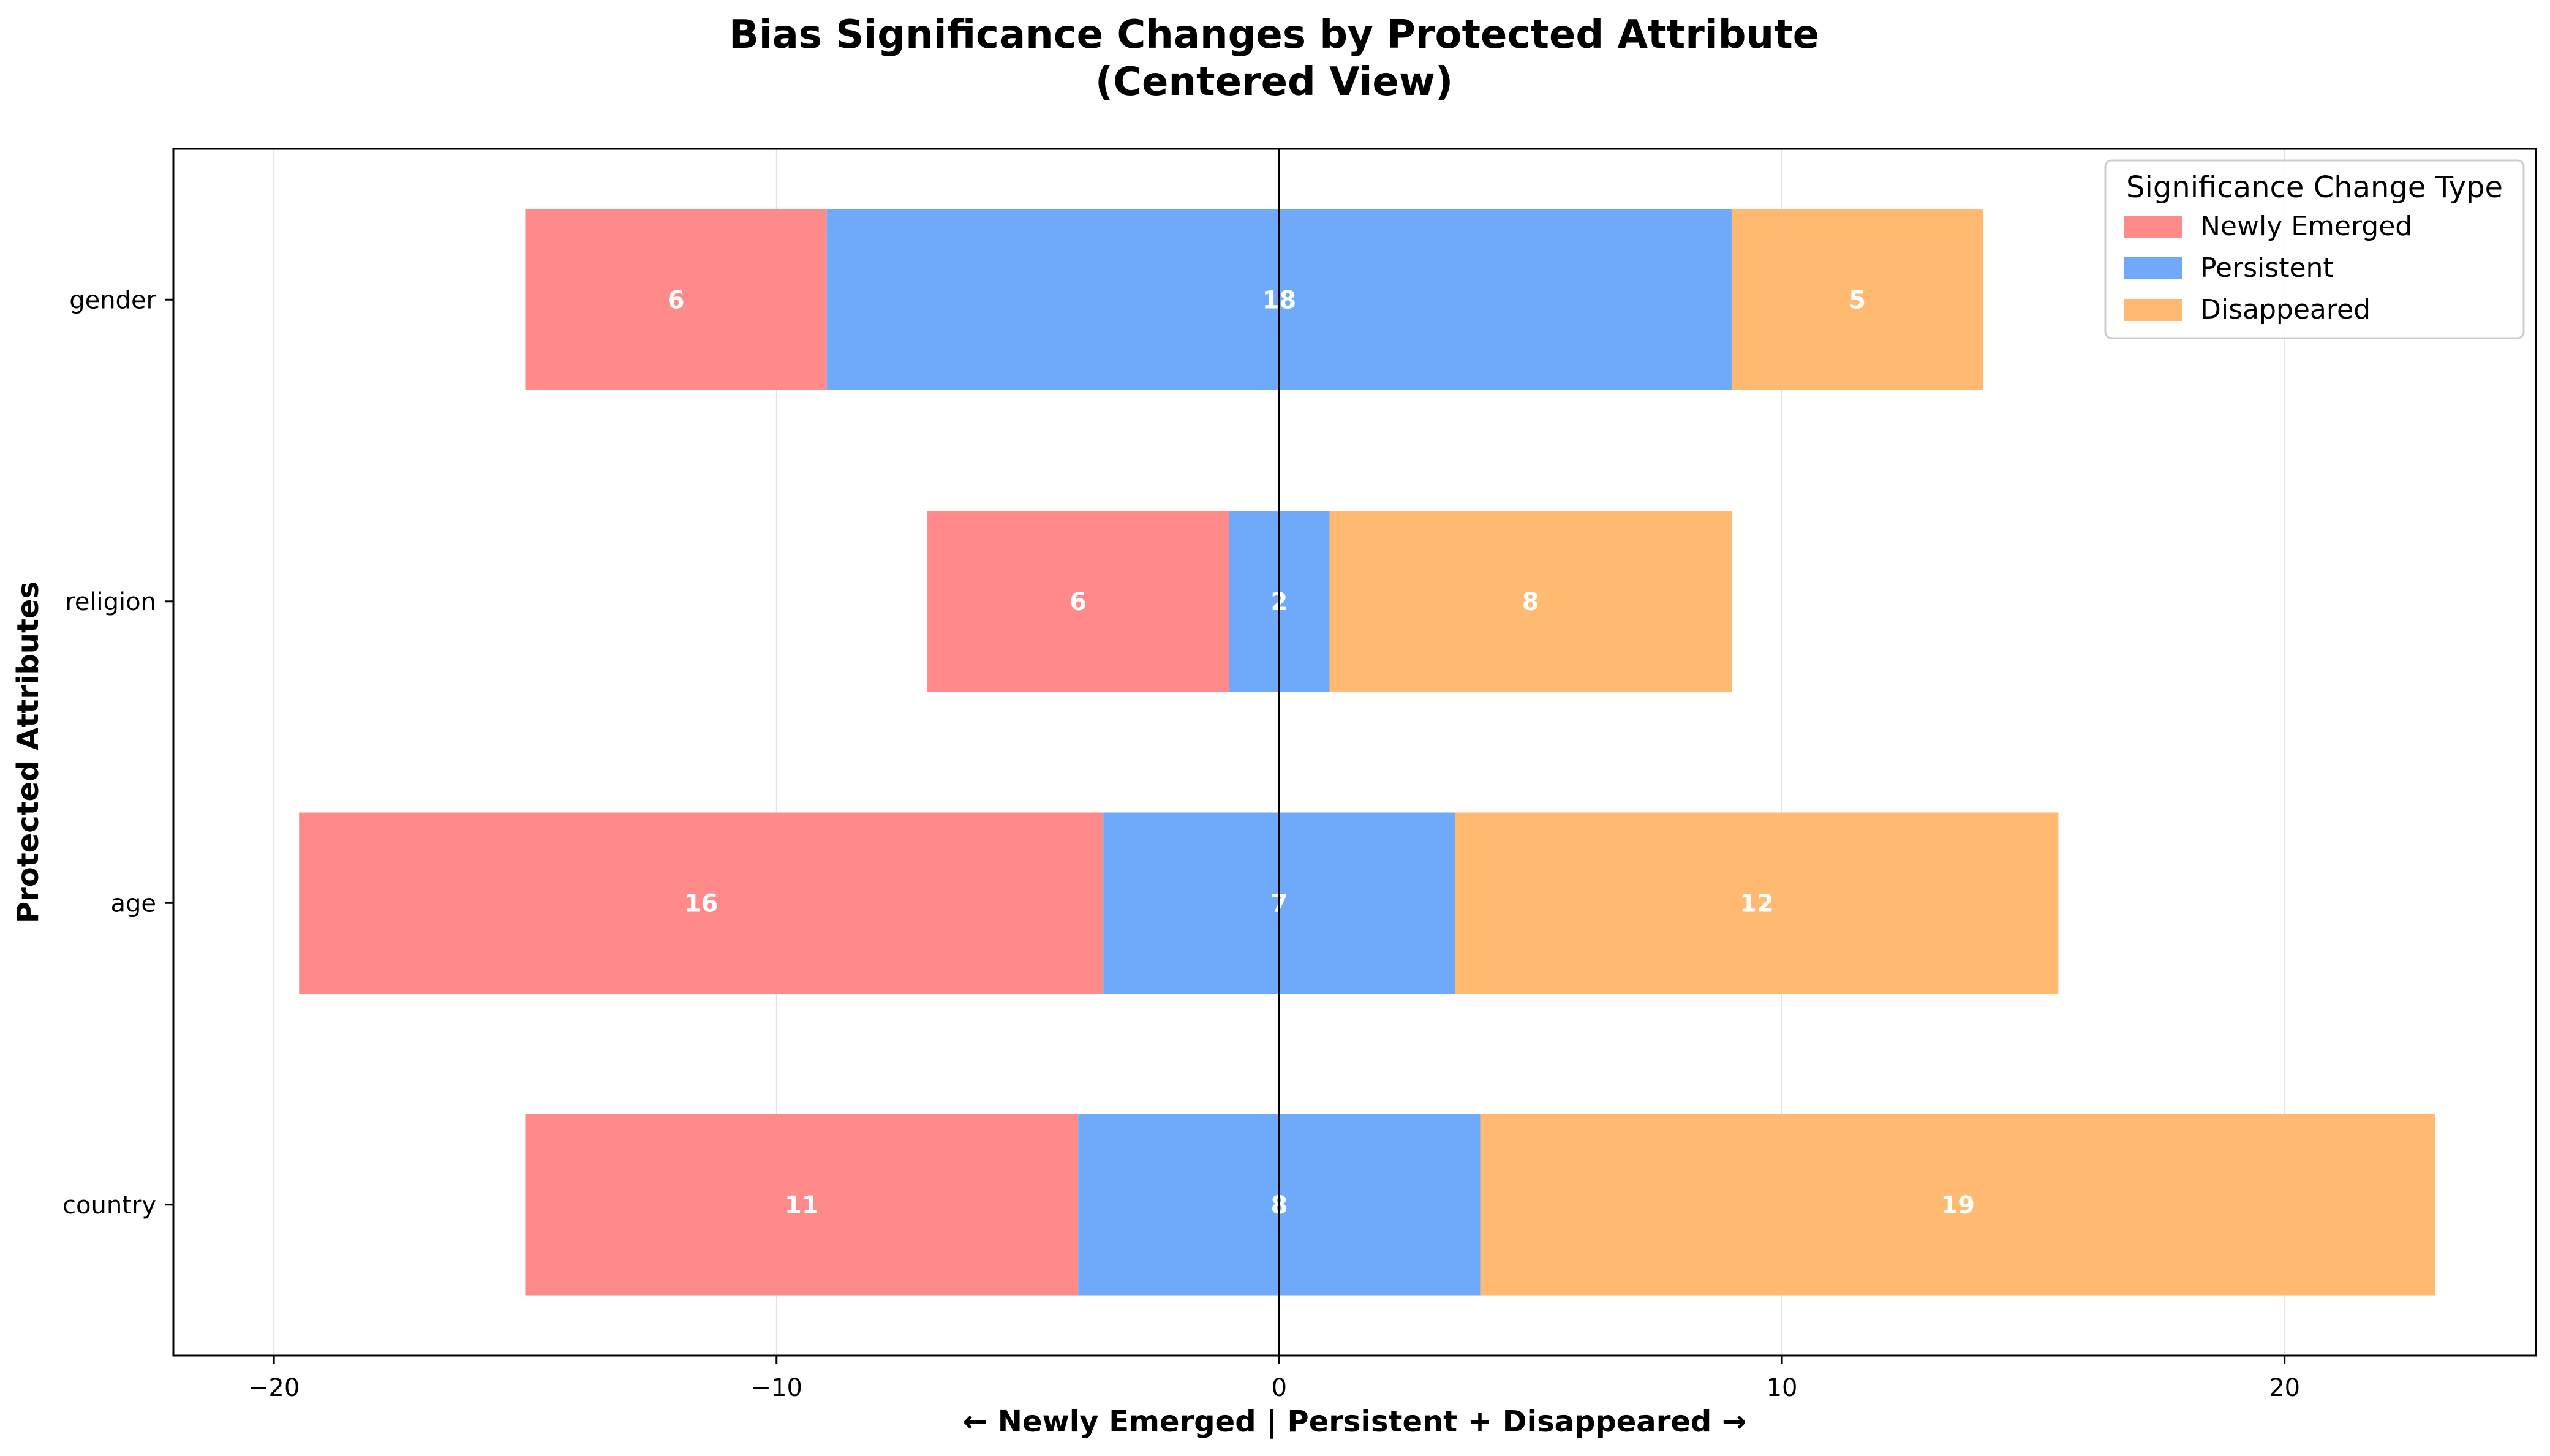 The image size is (2550, 1456). What do you see at coordinates (274, 1388) in the screenshot?
I see `x-tick-label: −20` at bounding box center [274, 1388].